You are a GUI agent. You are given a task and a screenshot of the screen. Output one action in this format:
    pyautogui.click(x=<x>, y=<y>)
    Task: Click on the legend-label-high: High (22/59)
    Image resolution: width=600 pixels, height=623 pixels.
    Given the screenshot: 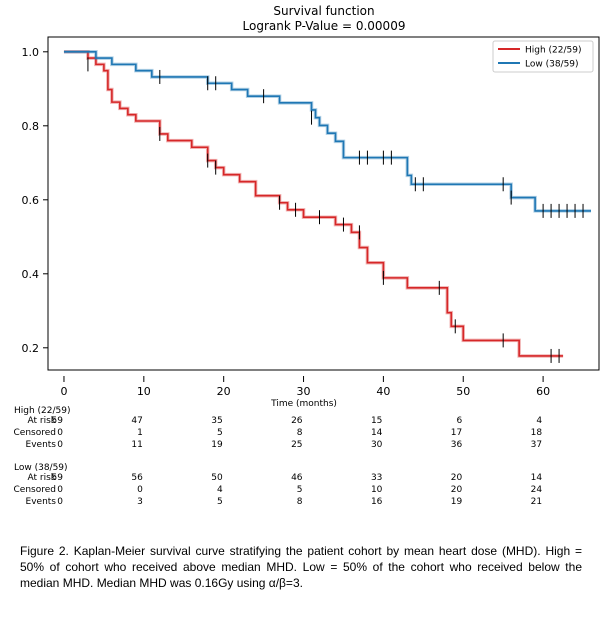 What is the action you would take?
    pyautogui.click(x=553, y=51)
    